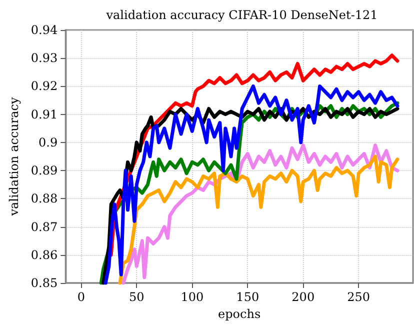 Image resolution: width=414 pixels, height=329 pixels. What do you see at coordinates (44, 283) in the screenshot?
I see `y-tick-label: 0.85` at bounding box center [44, 283].